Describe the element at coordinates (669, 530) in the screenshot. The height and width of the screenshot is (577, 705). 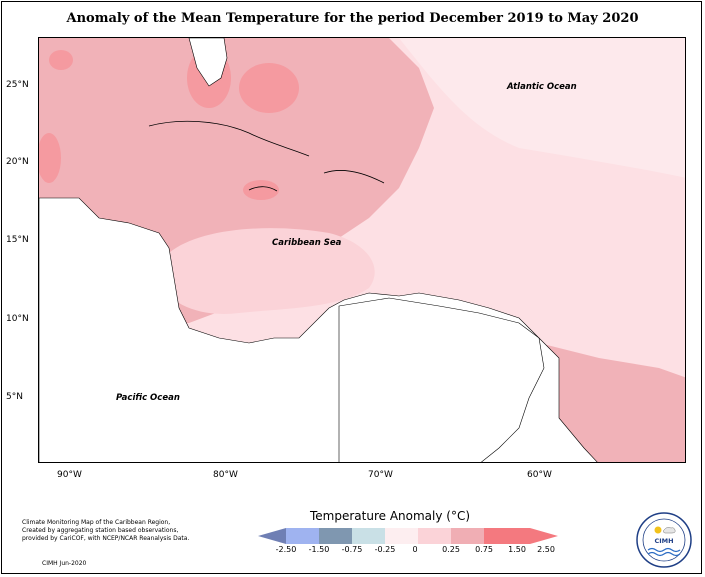
I see `cloud-icon` at that location.